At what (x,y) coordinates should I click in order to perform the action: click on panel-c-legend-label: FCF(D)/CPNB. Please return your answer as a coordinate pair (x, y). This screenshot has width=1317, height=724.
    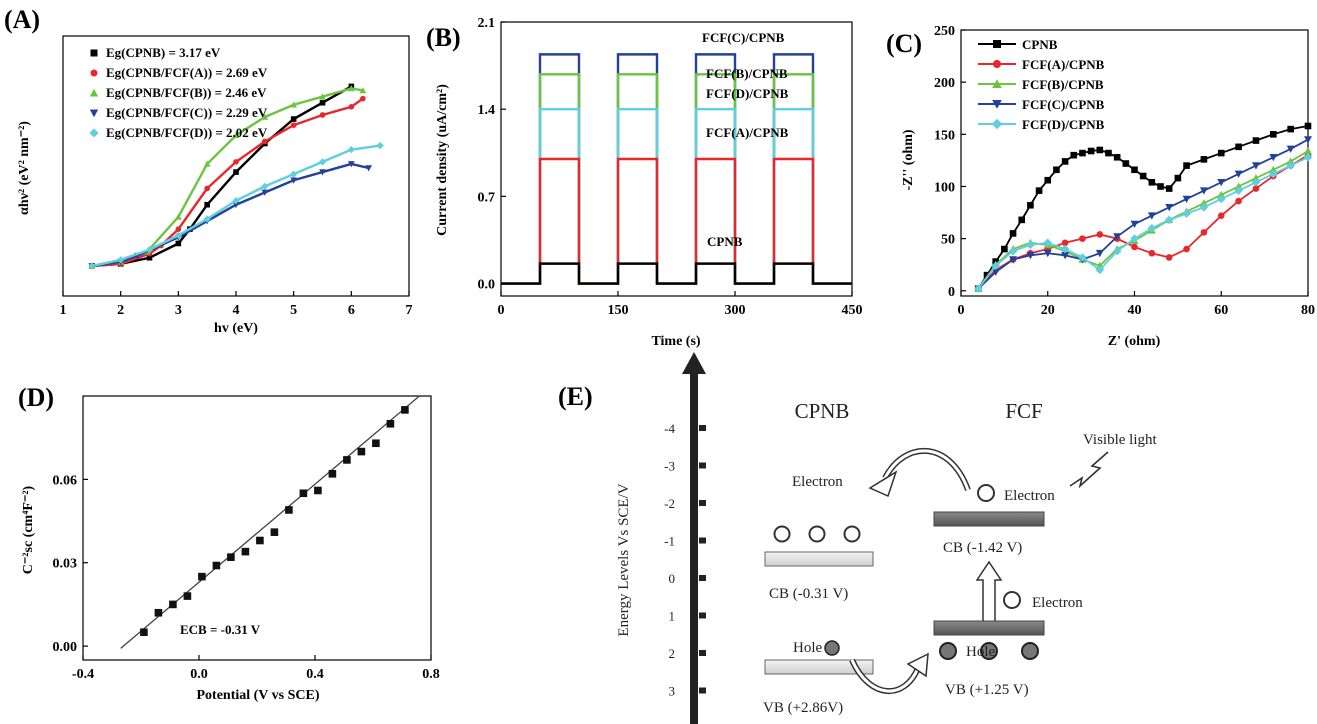
    Looking at the image, I should click on (1063, 124).